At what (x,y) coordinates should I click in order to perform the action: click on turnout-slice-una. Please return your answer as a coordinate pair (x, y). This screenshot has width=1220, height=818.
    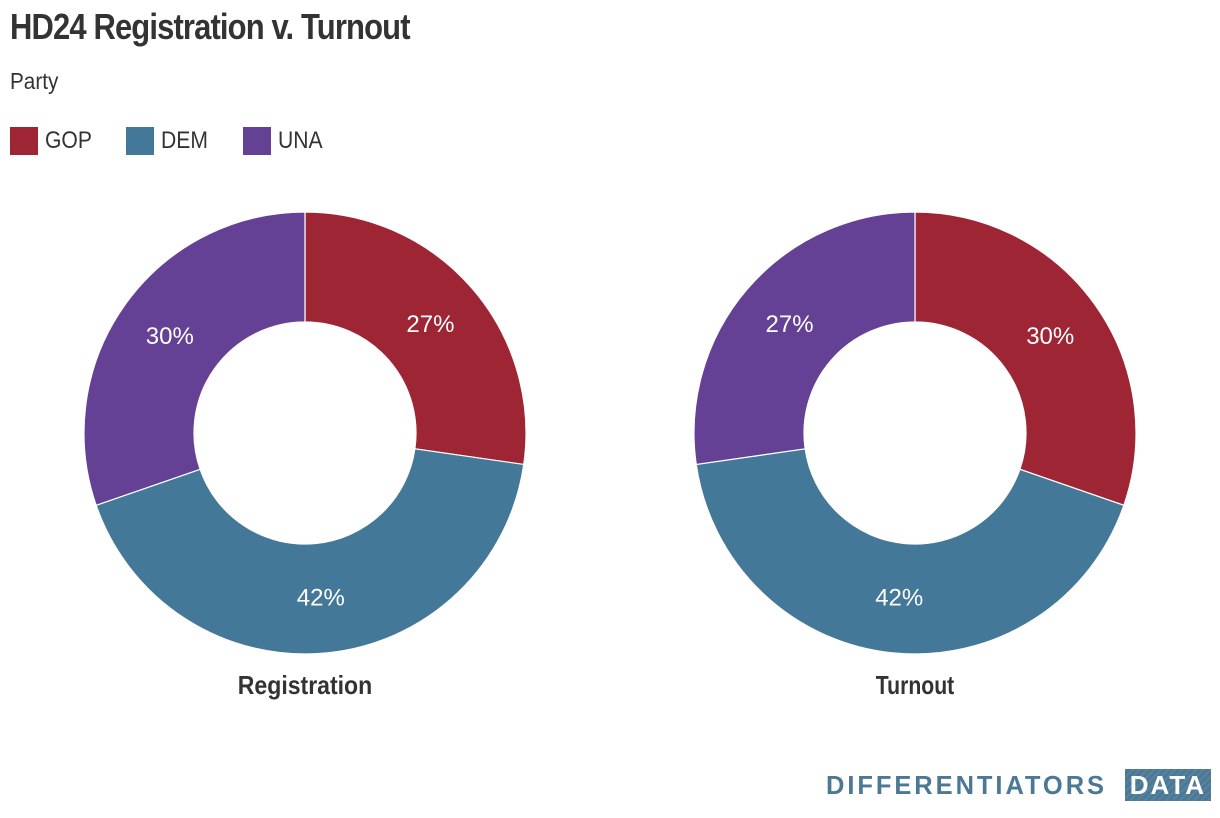
    Looking at the image, I should click on (804, 338).